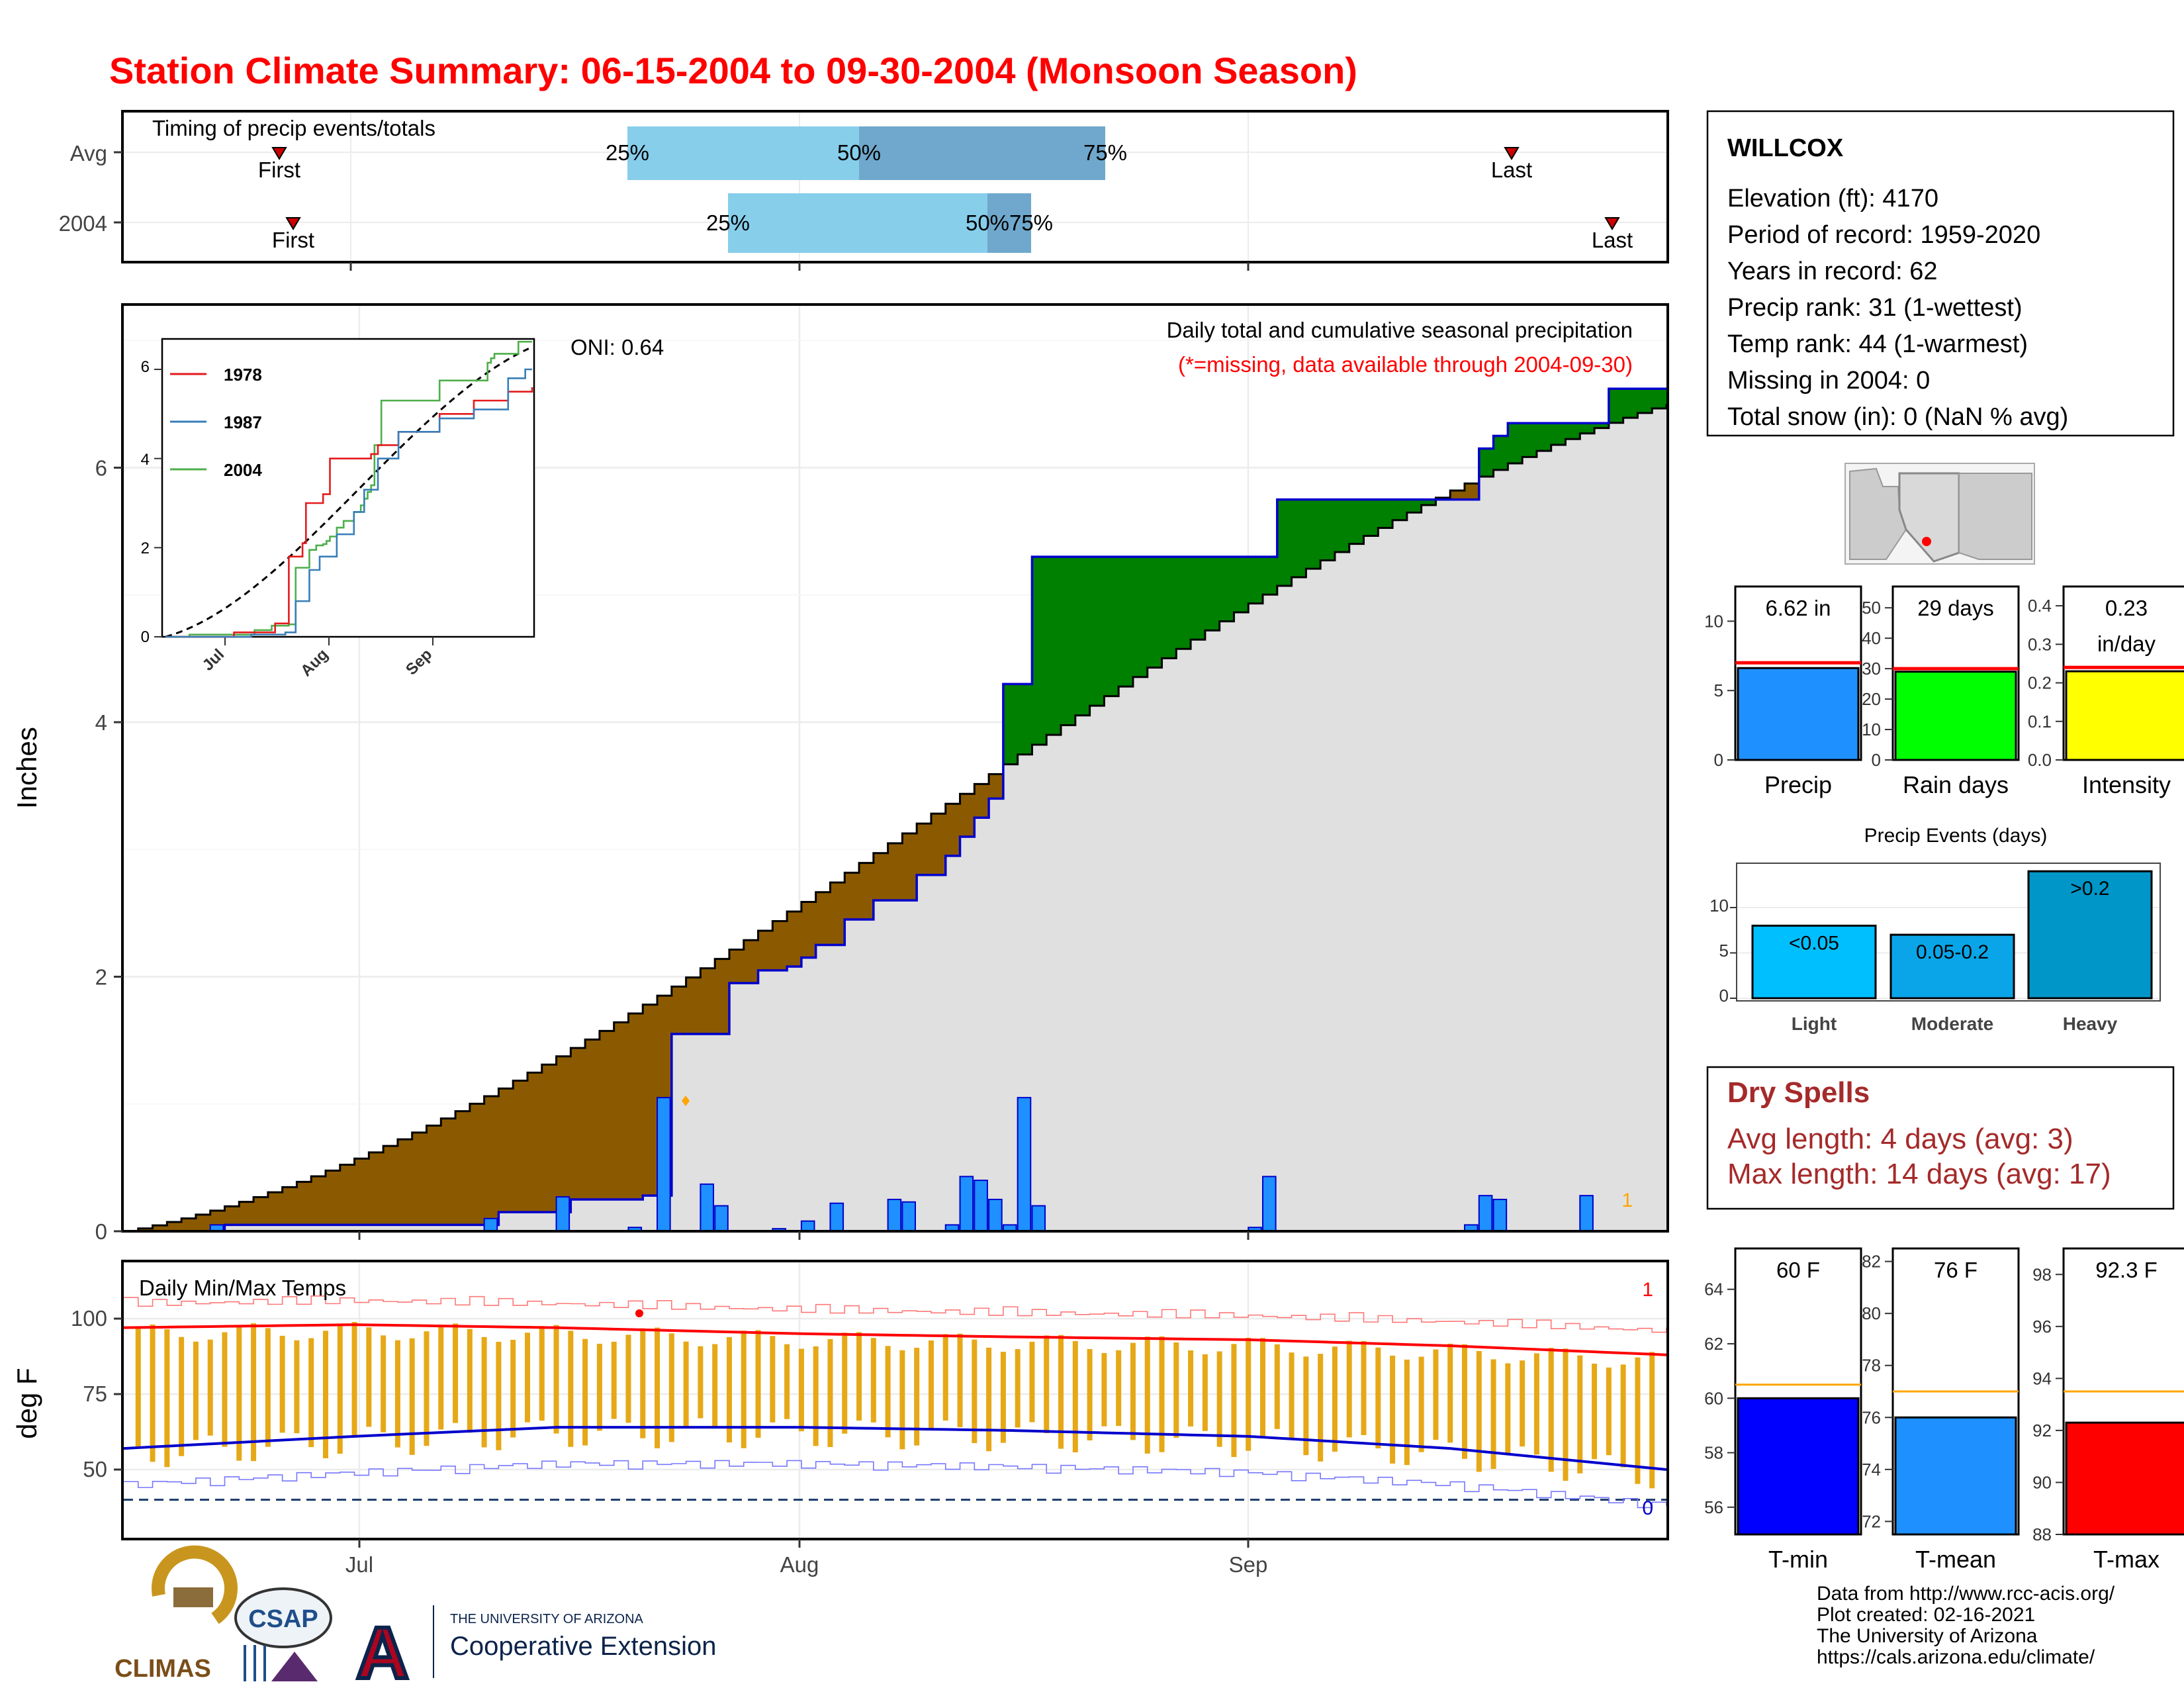 The image size is (2184, 1688). I want to click on credit-url: https://cals.arizona.edu/climate/, so click(1956, 1657).